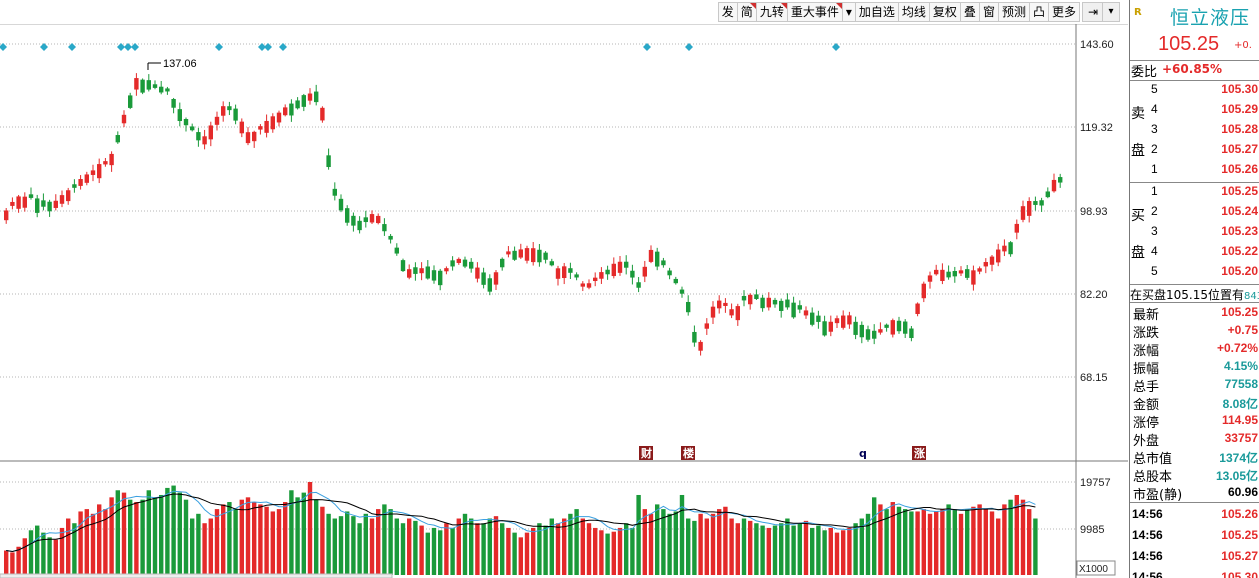  What do you see at coordinates (969, 12) in the screenshot?
I see `toolbar-button-8: 叠` at bounding box center [969, 12].